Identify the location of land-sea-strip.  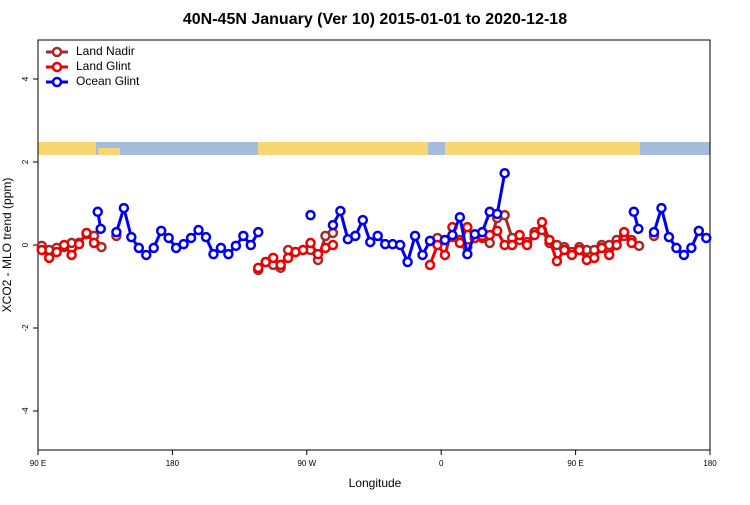
(374, 148).